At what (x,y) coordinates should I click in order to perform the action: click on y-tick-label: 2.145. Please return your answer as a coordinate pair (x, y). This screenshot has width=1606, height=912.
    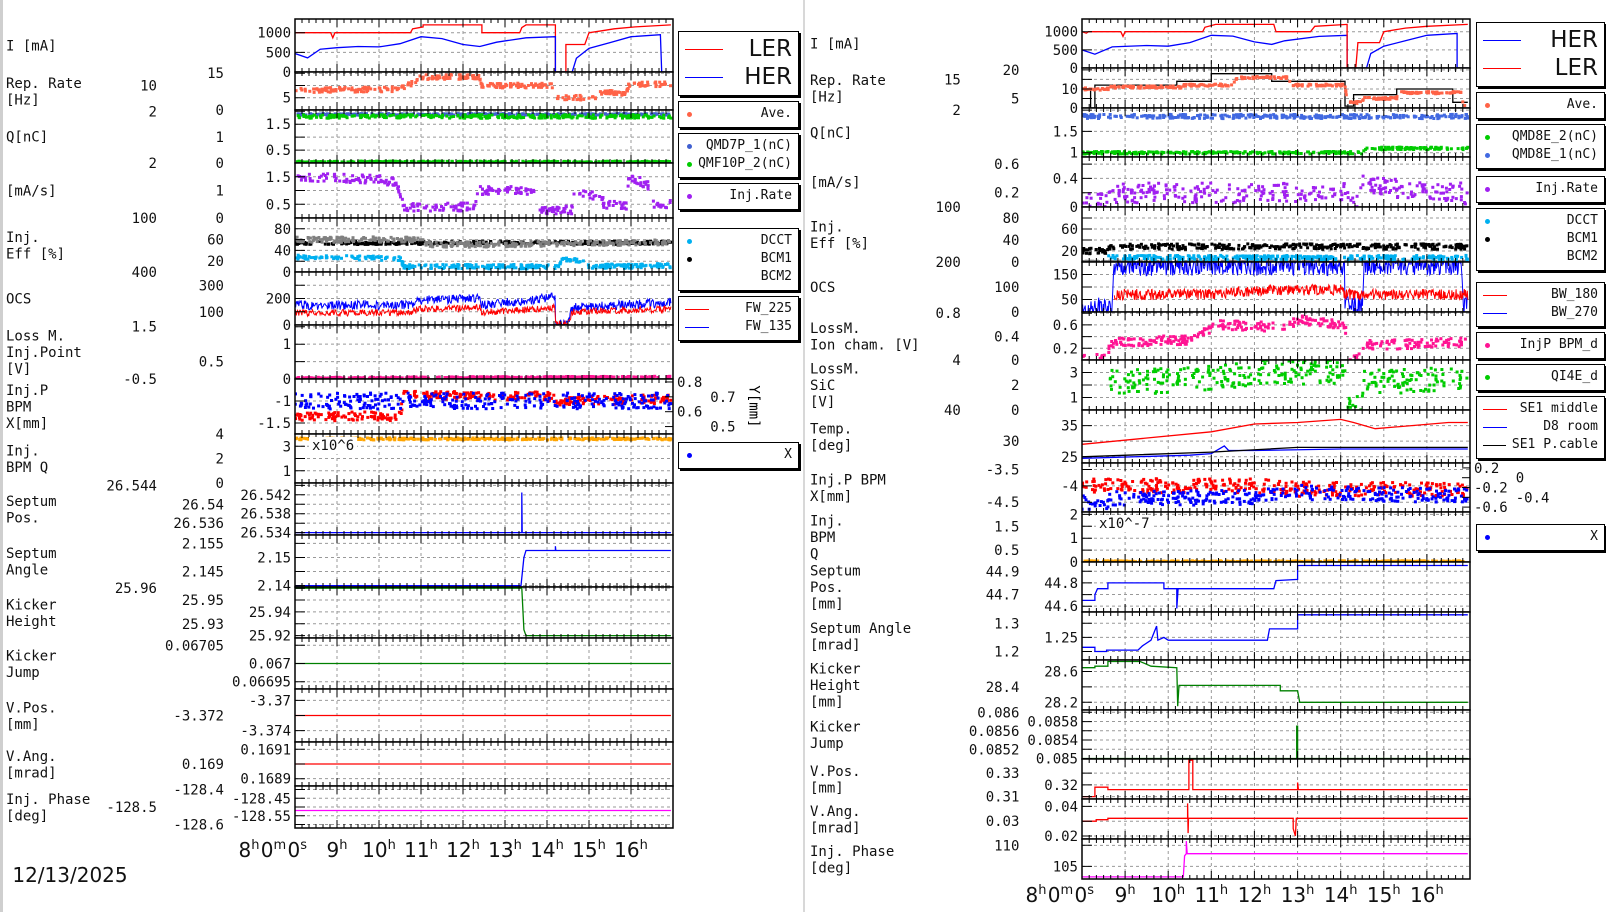
    Looking at the image, I should click on (203, 573).